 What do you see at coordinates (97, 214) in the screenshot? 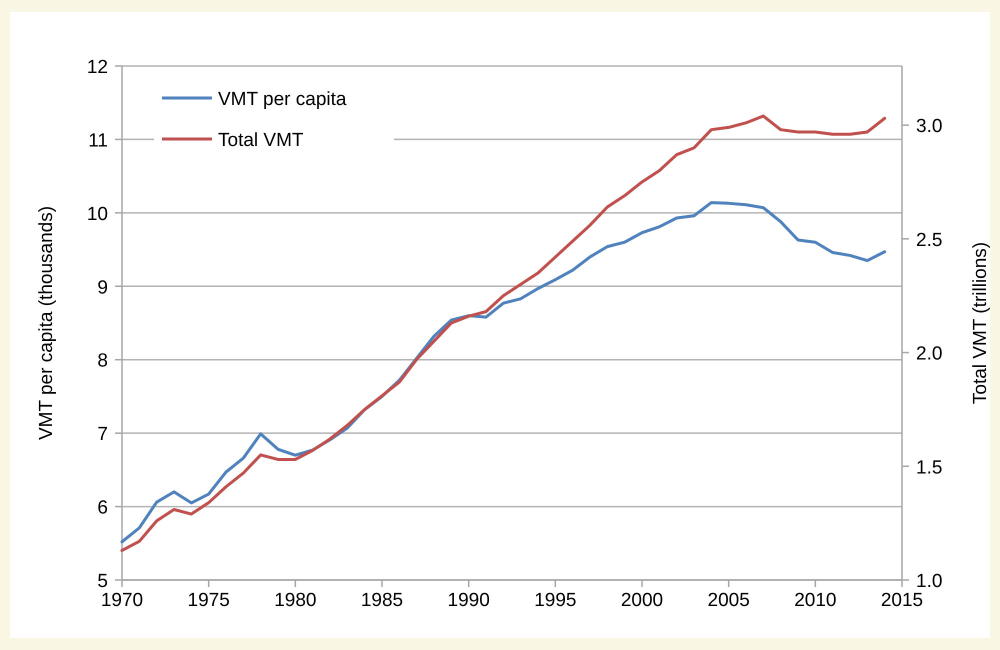
I see `y-tick-label: 10` at bounding box center [97, 214].